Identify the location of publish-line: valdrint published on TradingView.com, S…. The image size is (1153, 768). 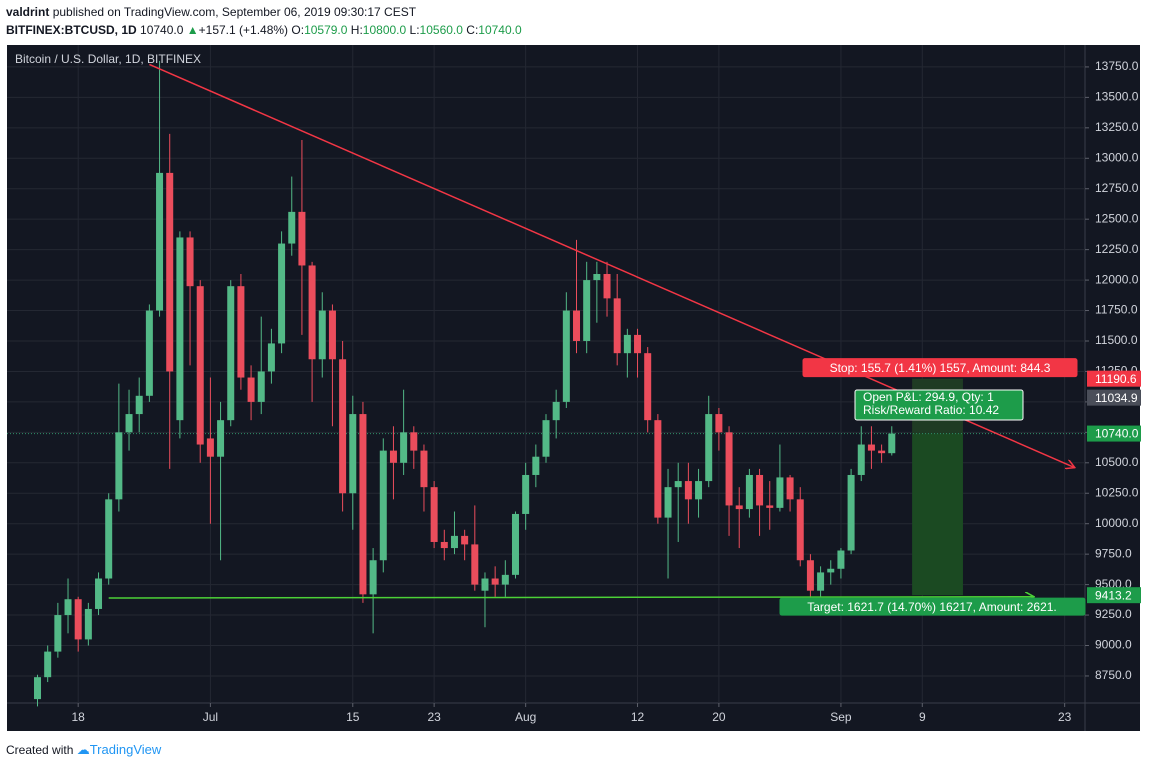
(211, 12).